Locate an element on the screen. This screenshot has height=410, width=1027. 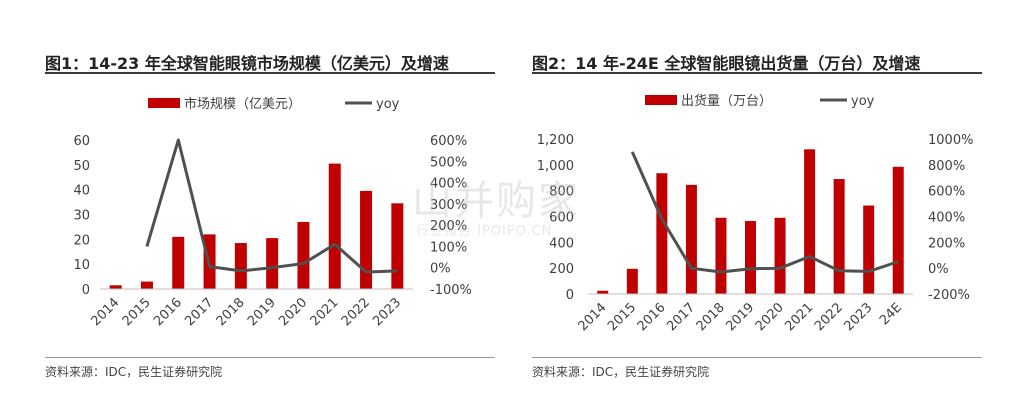
y-right-tick-label: -200% is located at coordinates (949, 295).